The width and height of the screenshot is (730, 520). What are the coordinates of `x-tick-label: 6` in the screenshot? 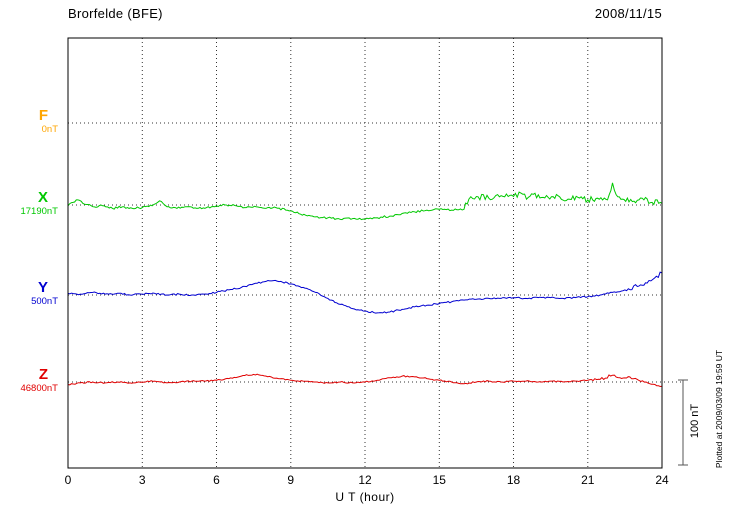 It's located at (216, 480).